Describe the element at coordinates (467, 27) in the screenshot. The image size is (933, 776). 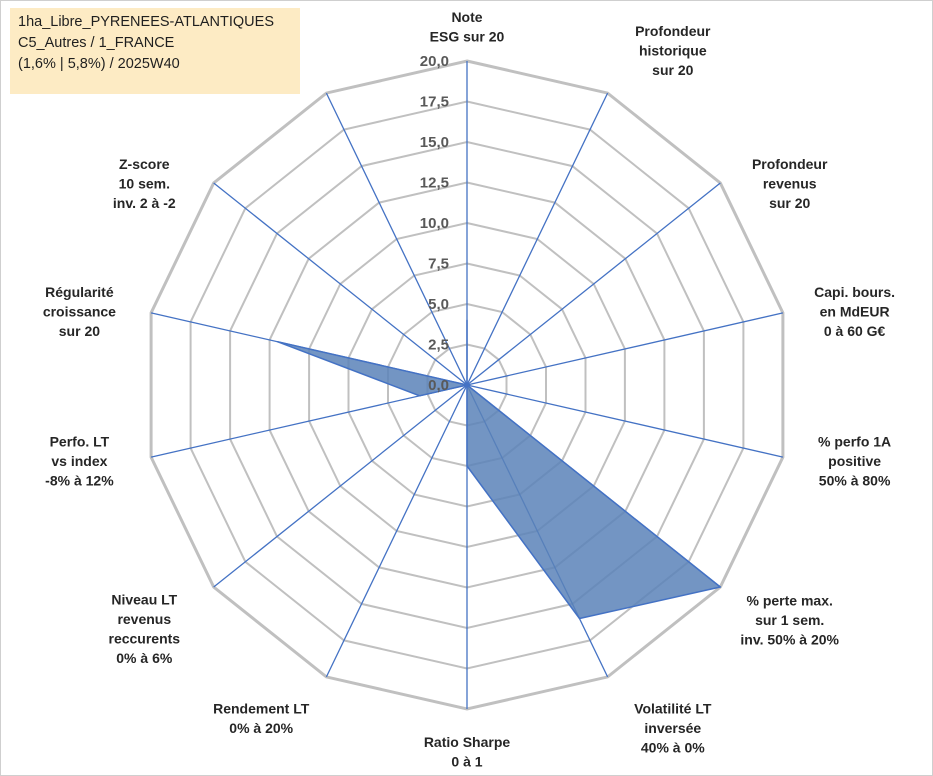
I see `axis-label: Note ESG sur 20` at that location.